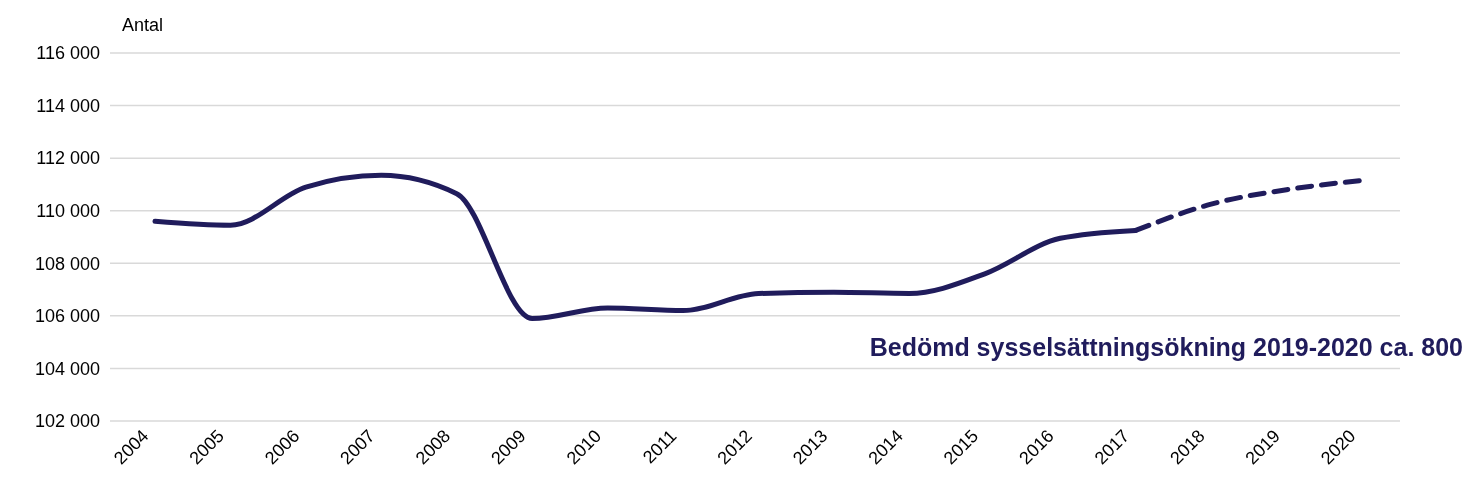 Image resolution: width=1468 pixels, height=489 pixels. Describe the element at coordinates (68, 105) in the screenshot. I see `y-tick-label: 114 000` at that location.